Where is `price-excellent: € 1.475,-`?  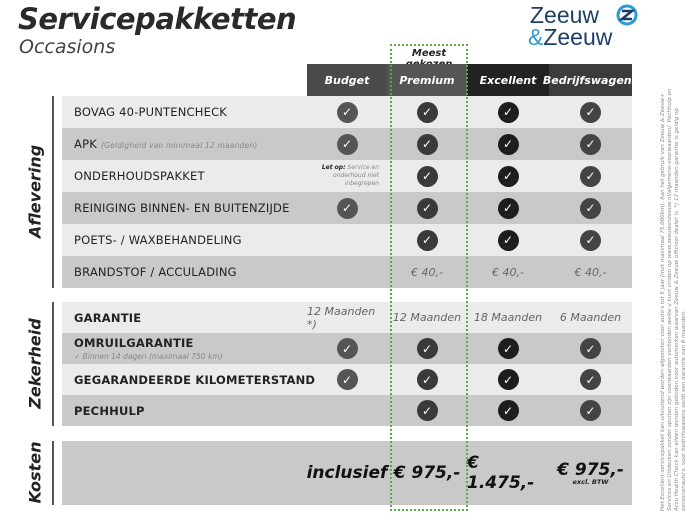
price-excellent: € 1.475,- is located at coordinates (501, 473).